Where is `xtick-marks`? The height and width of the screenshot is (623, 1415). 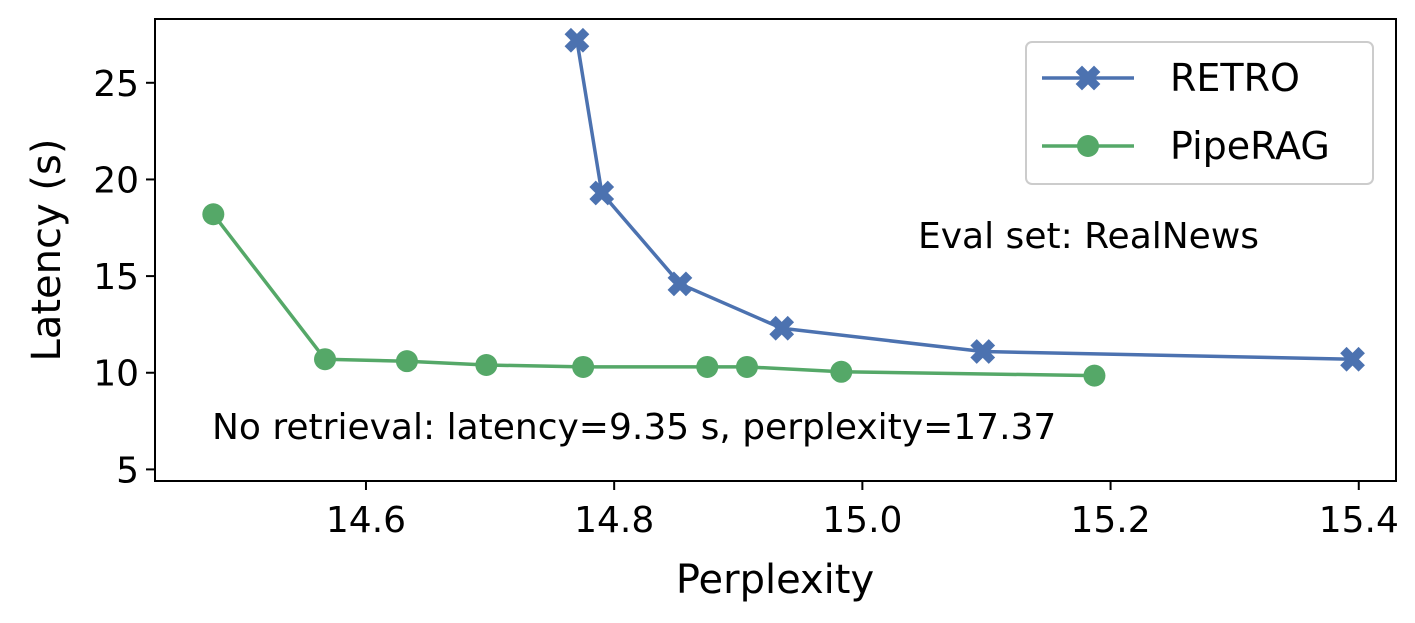
xtick-marks is located at coordinates (862, 485).